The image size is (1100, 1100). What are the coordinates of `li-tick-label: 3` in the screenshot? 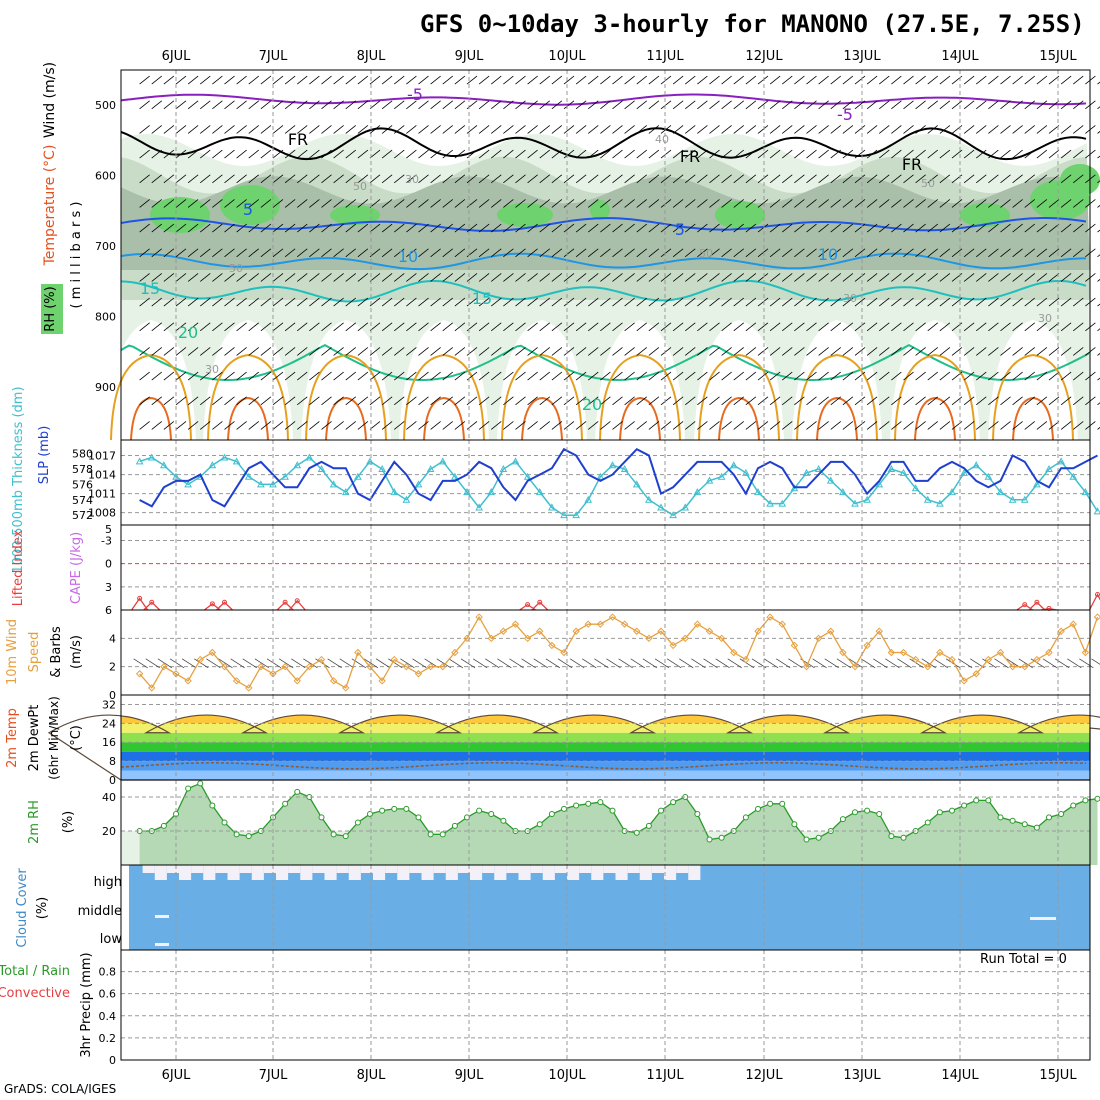 It's located at (108, 587).